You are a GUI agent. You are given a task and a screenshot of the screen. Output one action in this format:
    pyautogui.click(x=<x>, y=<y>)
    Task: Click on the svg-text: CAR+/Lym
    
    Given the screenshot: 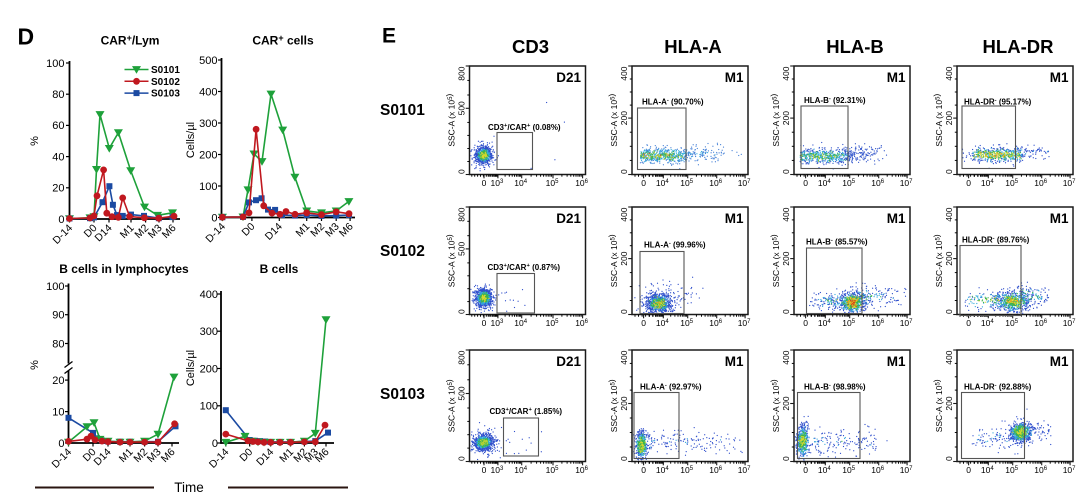 What is the action you would take?
    pyautogui.click(x=130, y=40)
    